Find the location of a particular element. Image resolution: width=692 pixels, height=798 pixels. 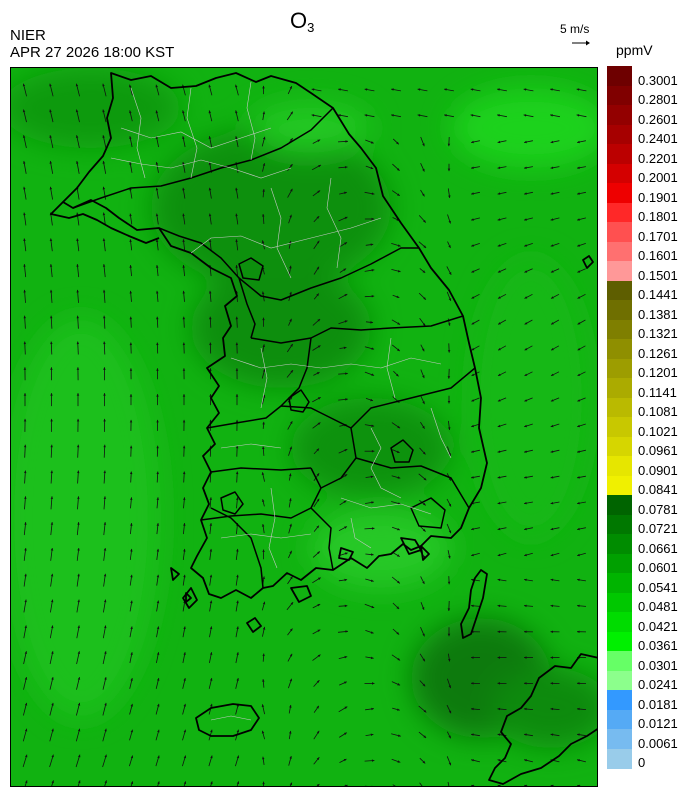

colorbar-tick-label: 0.0421 is located at coordinates (658, 626).